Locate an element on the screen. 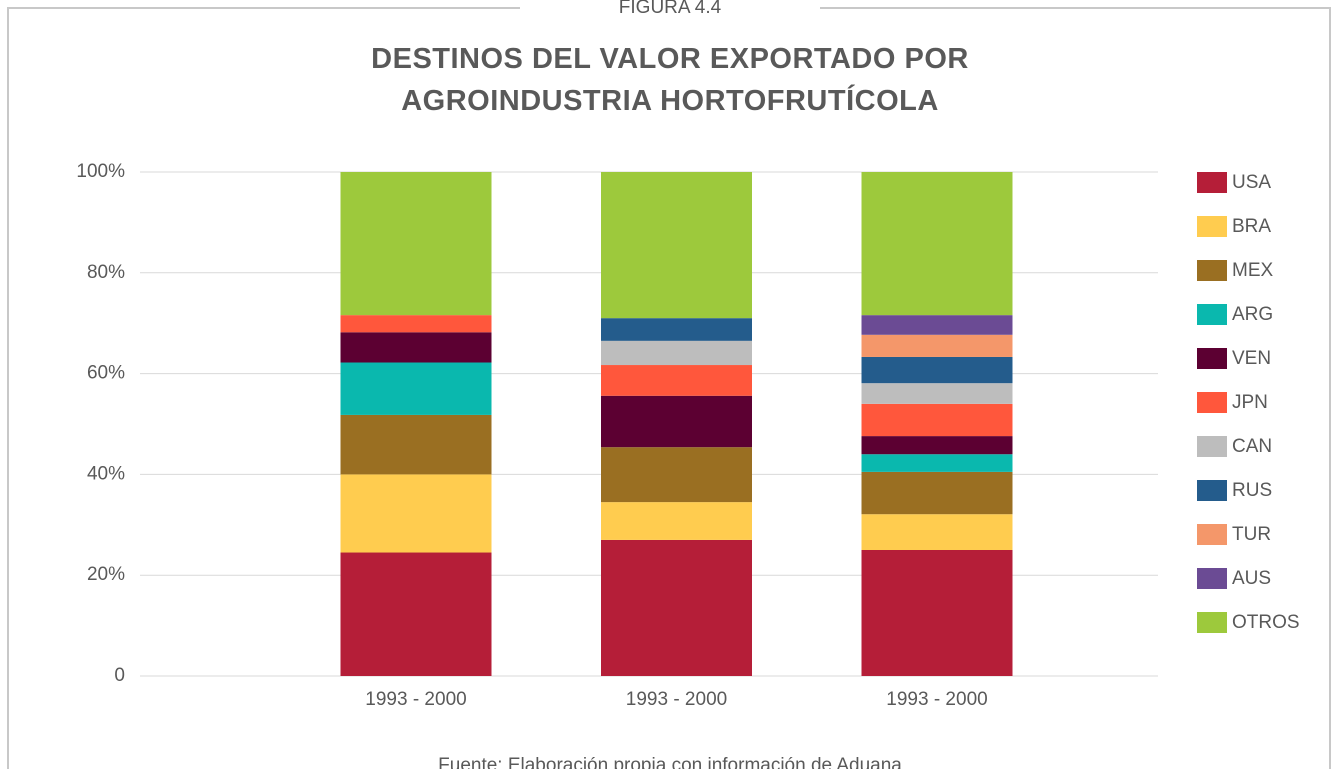 Image resolution: width=1338 pixels, height=769 pixels. y-tick-label: 60% is located at coordinates (106, 373).